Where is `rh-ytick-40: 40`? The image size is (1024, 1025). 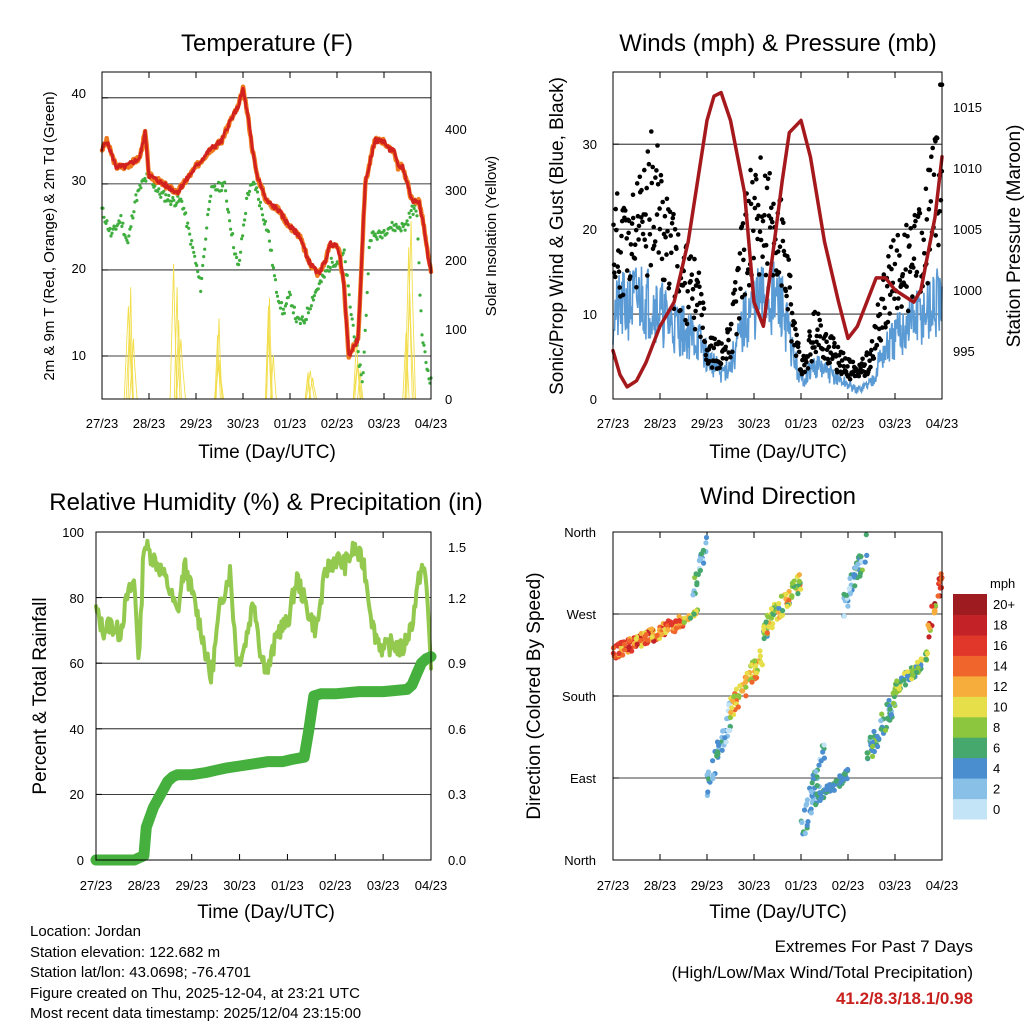
rh-ytick-40: 40 is located at coordinates (77, 729).